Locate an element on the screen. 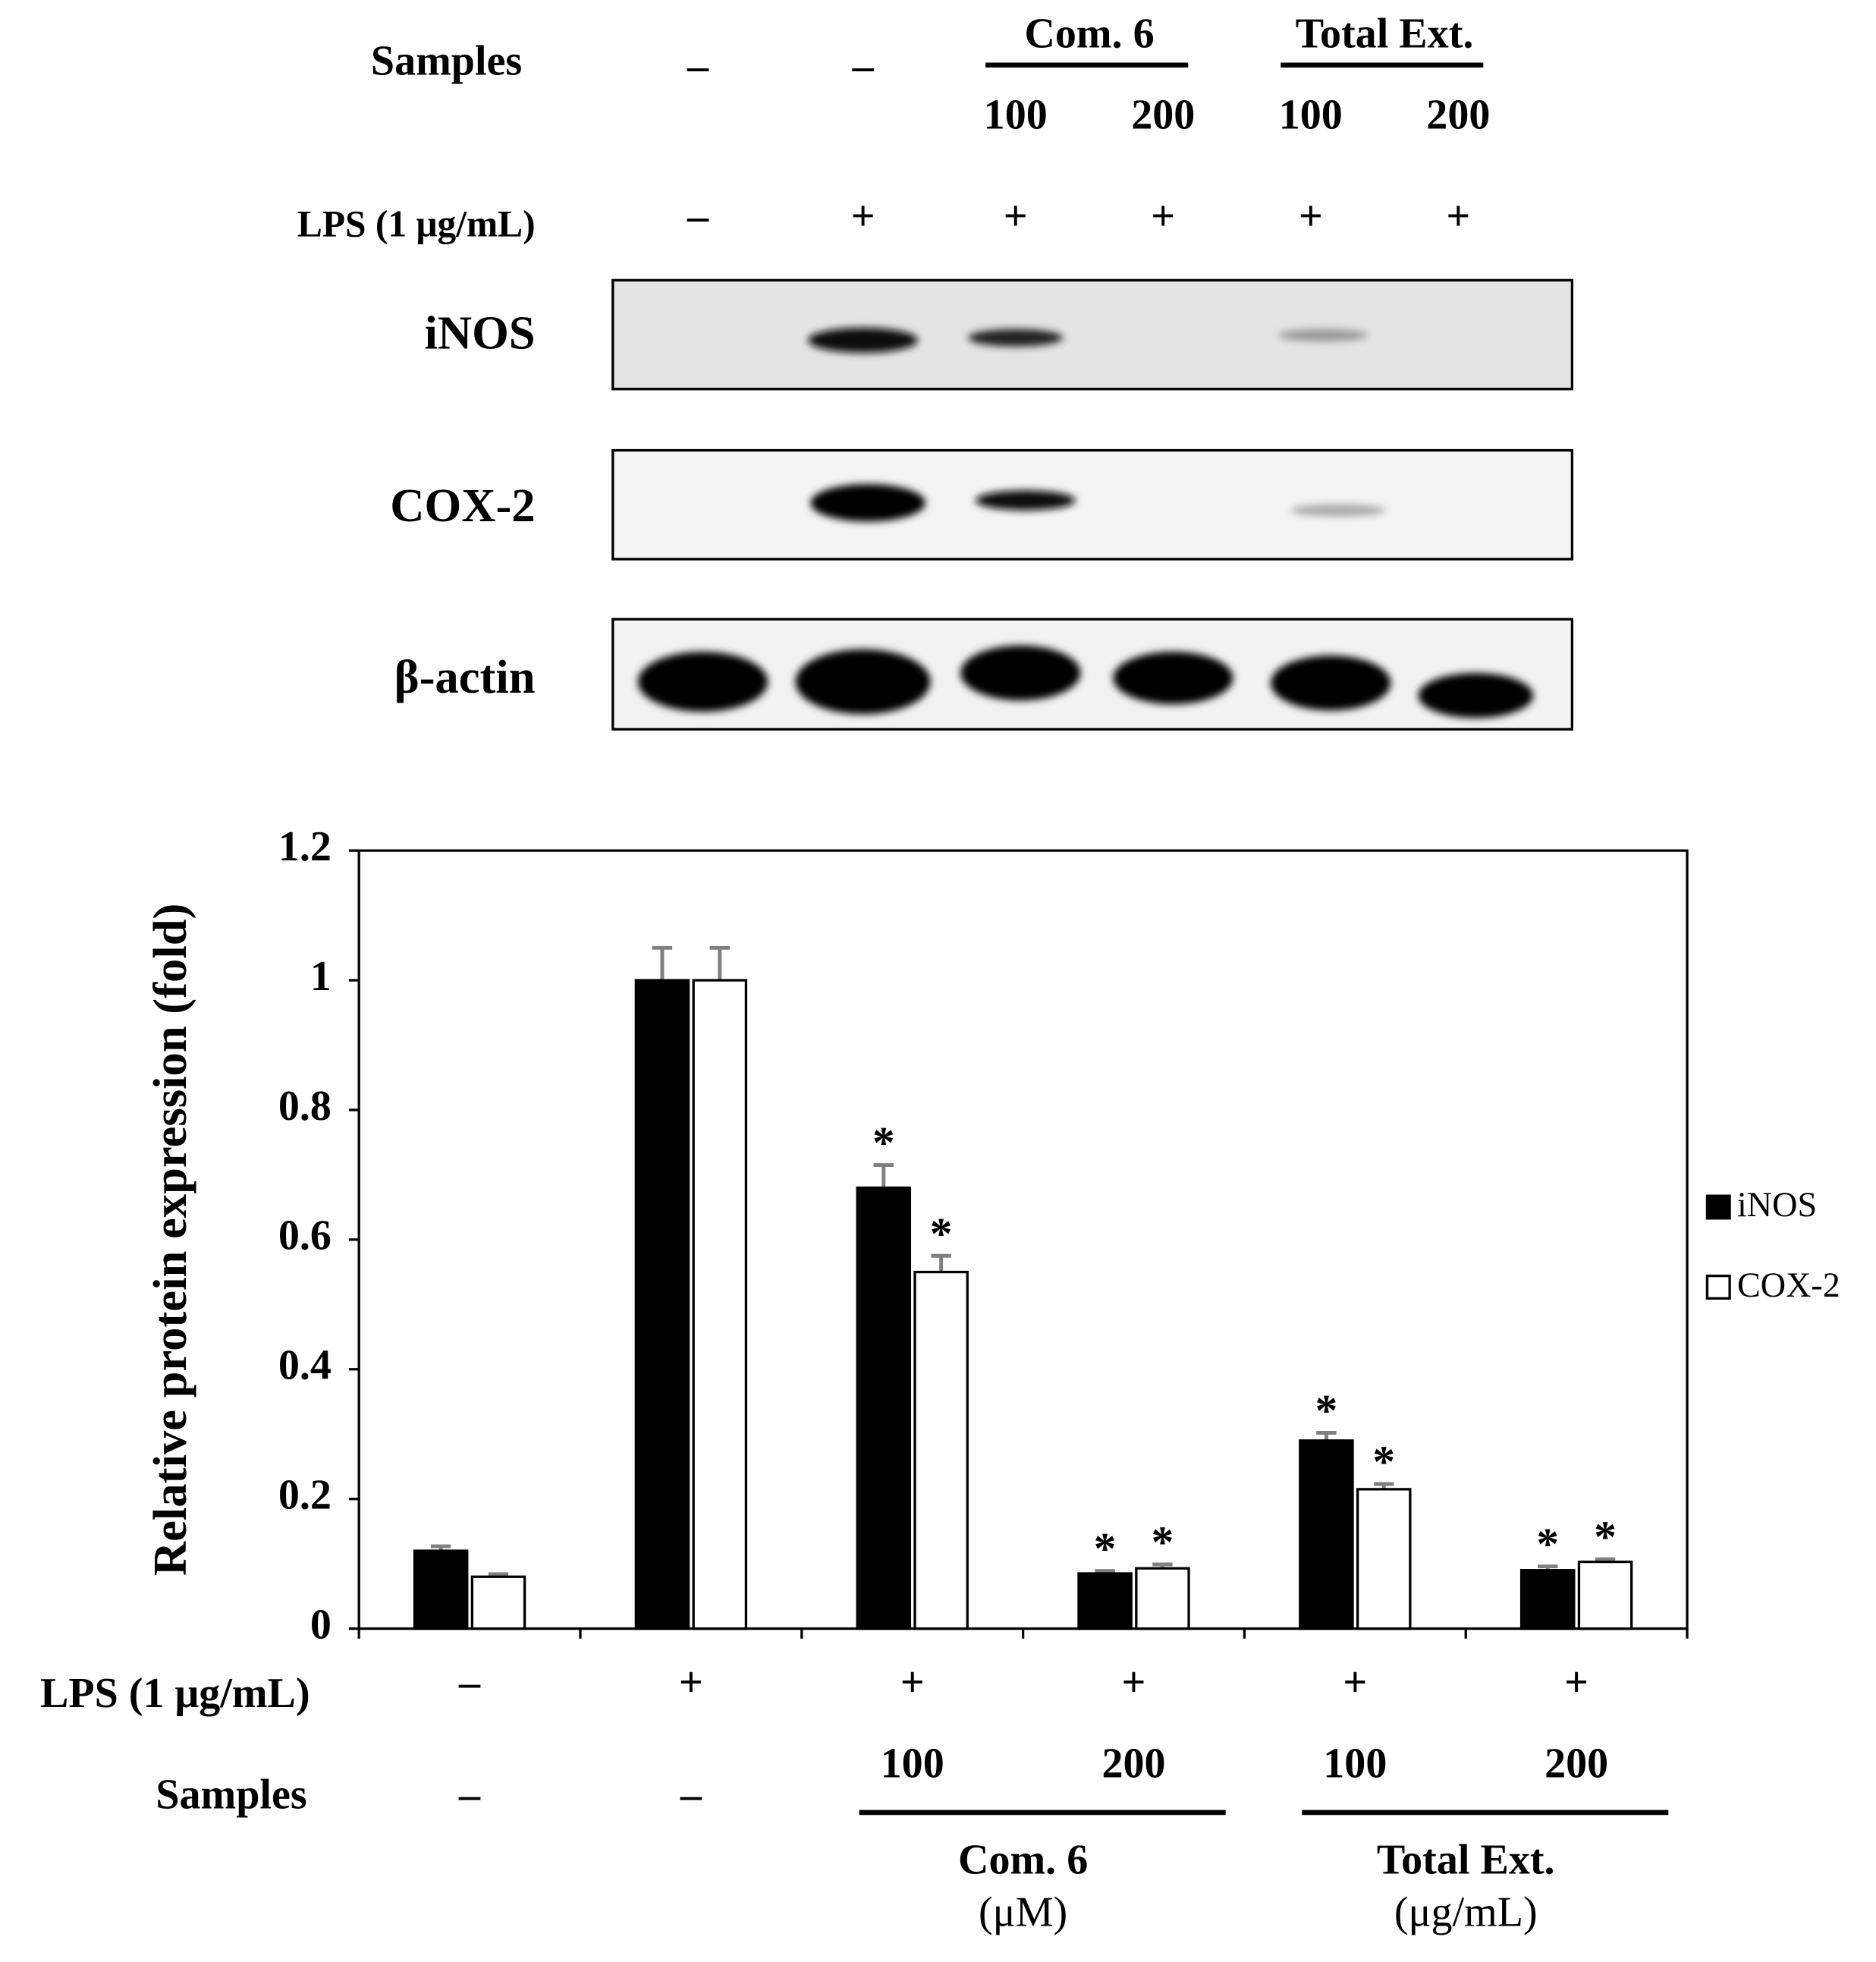 The width and height of the screenshot is (1876, 1962). band-label: iNOS is located at coordinates (479, 333).